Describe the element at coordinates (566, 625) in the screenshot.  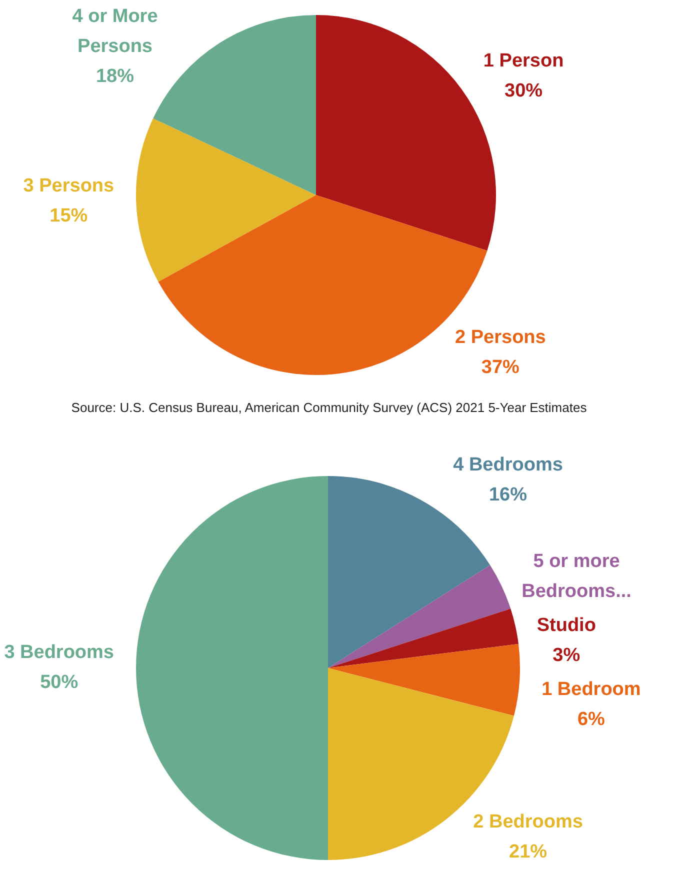
I see `slice-label: Studio` at that location.